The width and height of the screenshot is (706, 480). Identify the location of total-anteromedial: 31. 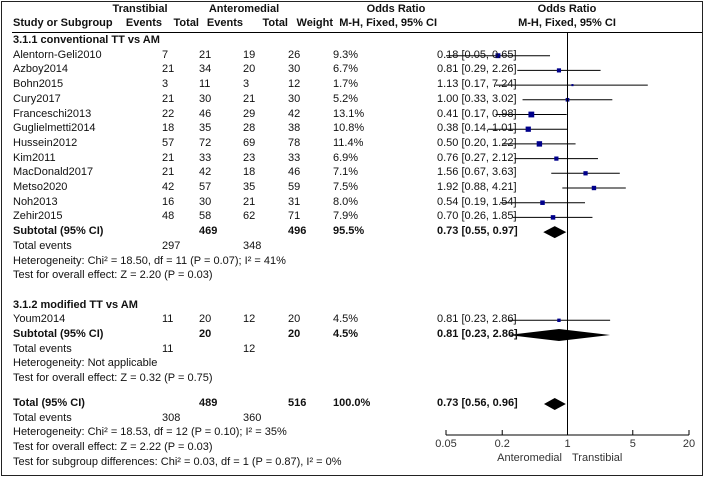
(294, 201).